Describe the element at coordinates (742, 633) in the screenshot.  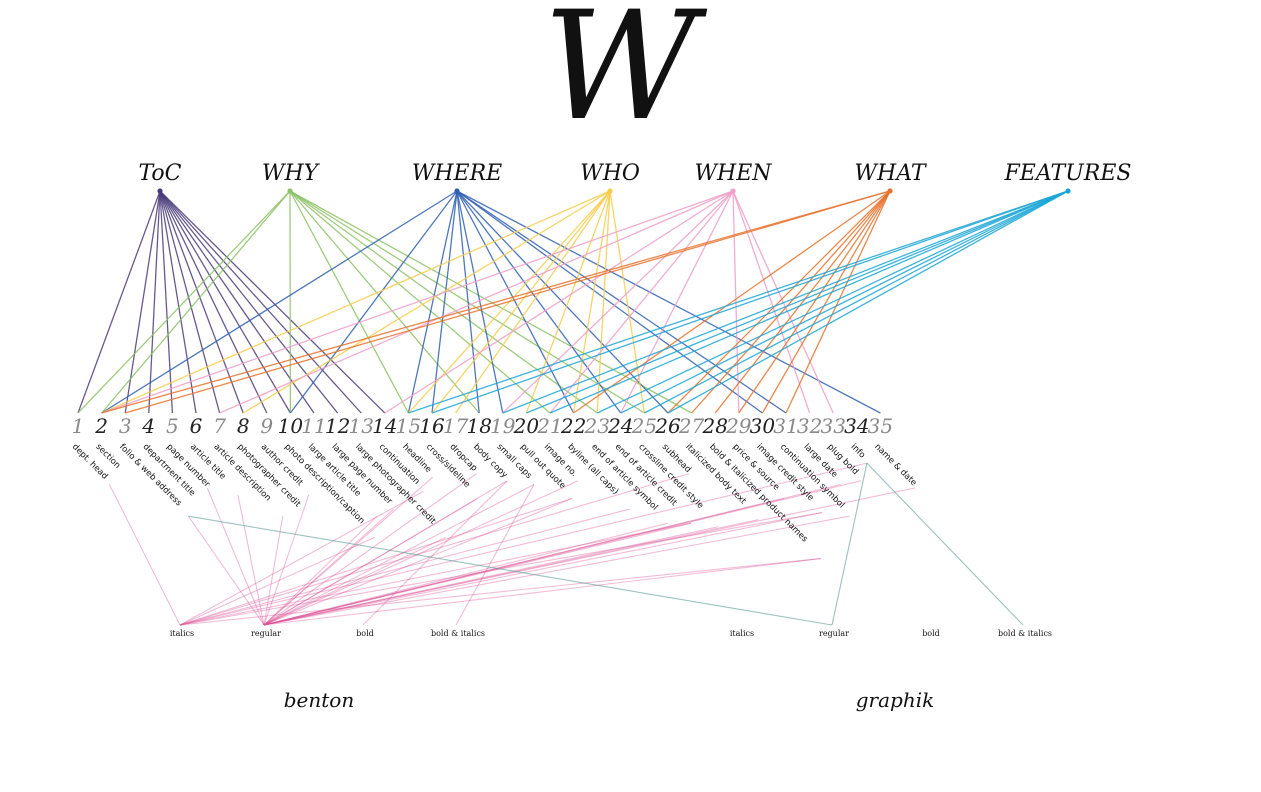
I see `weight-label-graphik-0: italics` at that location.